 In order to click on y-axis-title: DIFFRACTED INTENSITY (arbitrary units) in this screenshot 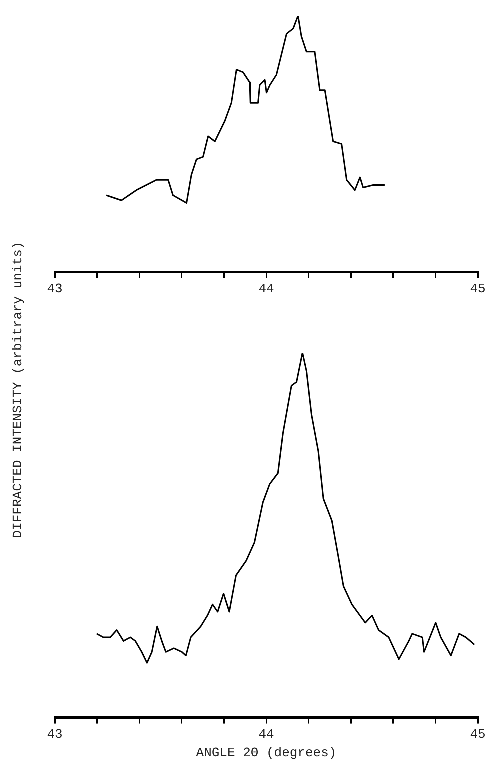, I will do `click(18, 390)`.